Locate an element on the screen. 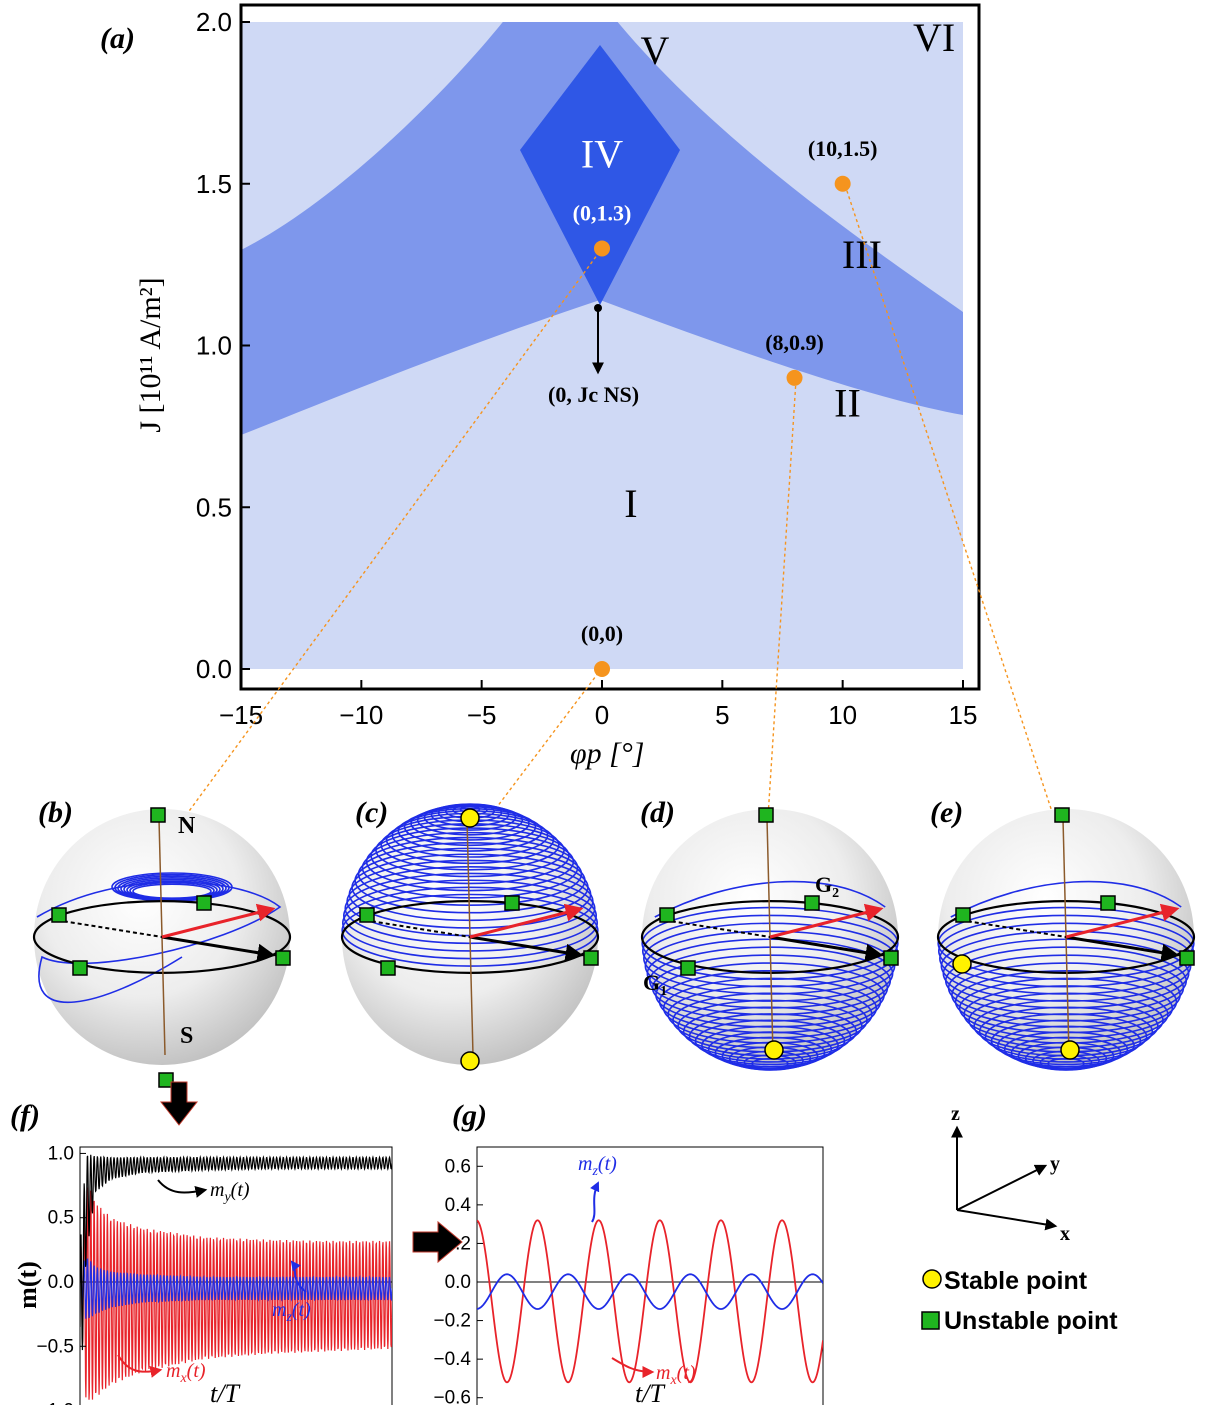 The width and height of the screenshot is (1216, 1405). legend-unstable: Unstable point is located at coordinates (1031, 1321).